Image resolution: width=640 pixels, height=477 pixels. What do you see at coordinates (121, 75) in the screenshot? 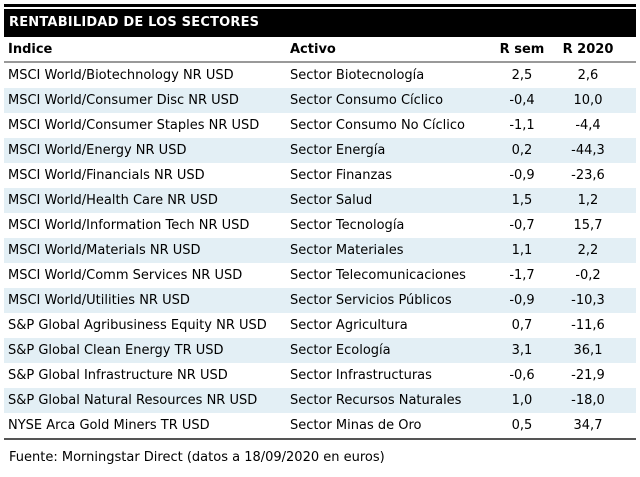
I see `cell-indice: MSCI World/Biotechnology NR USD` at bounding box center [121, 75].